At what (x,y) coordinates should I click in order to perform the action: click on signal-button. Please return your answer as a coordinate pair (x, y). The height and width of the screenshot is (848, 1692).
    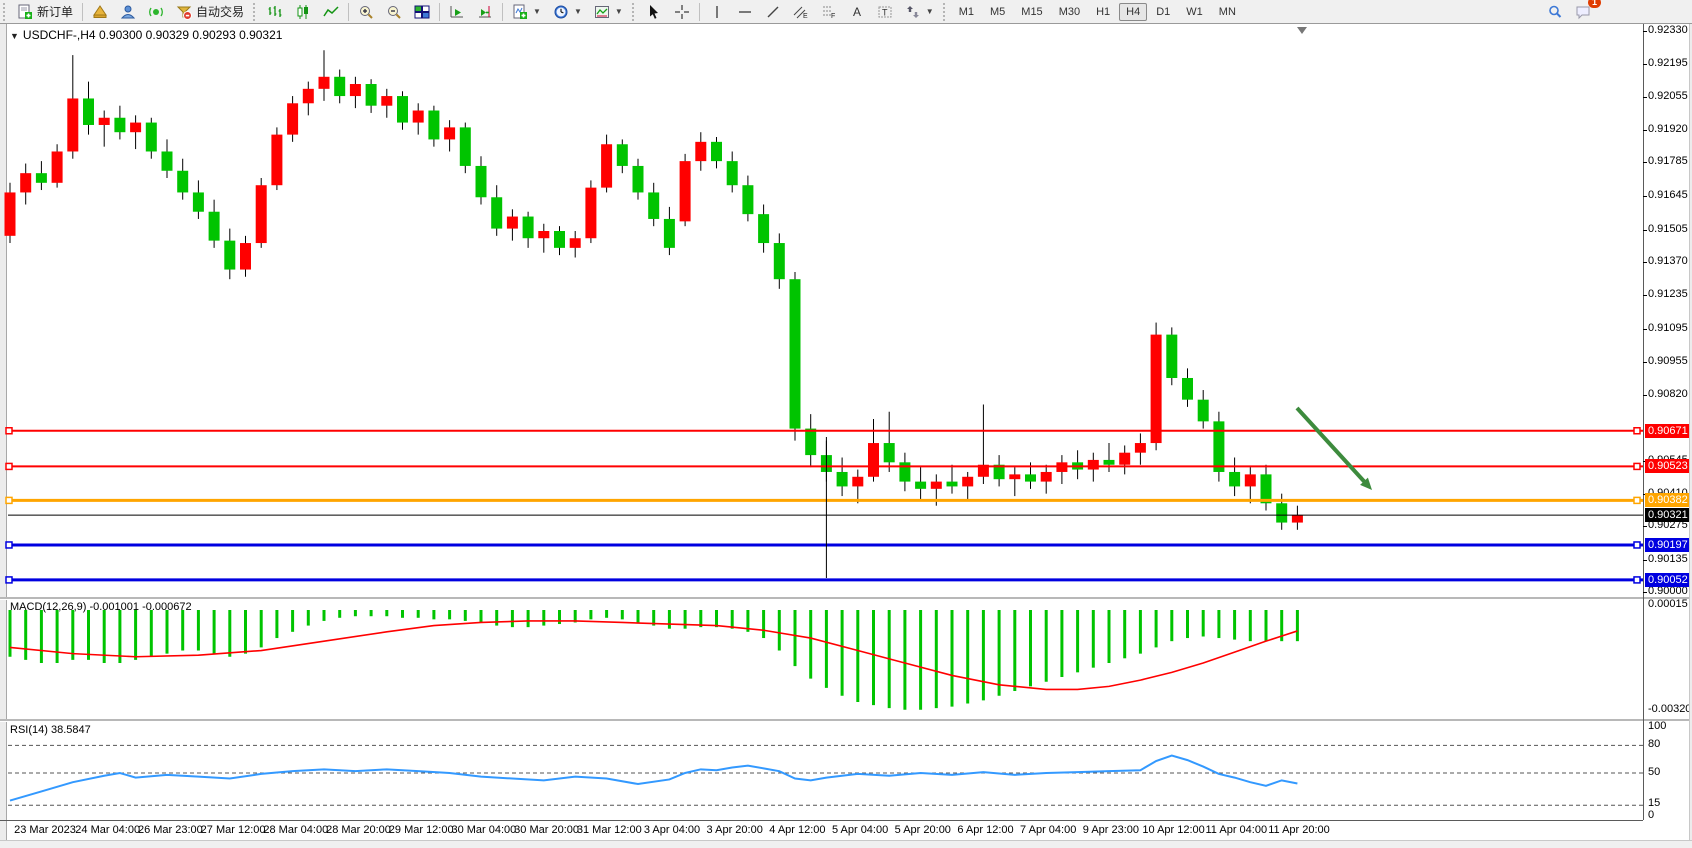
    Looking at the image, I should click on (156, 11).